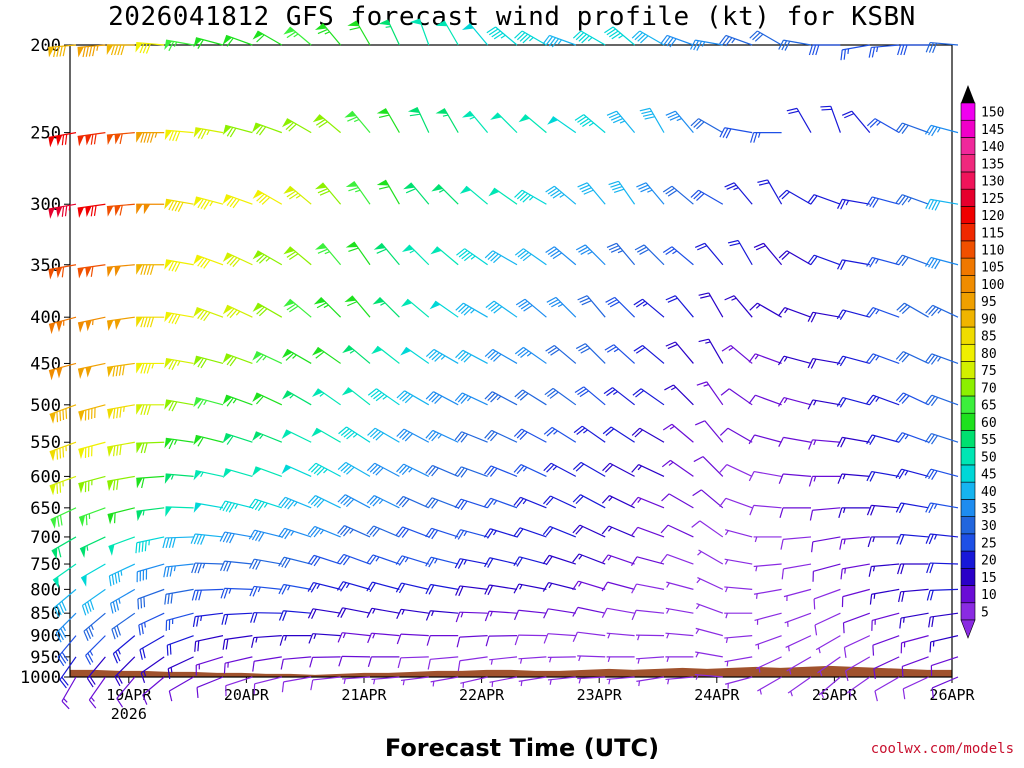 Image resolution: width=1024 pixels, height=768 pixels. I want to click on y-tick-label-250: 250, so click(45, 134).